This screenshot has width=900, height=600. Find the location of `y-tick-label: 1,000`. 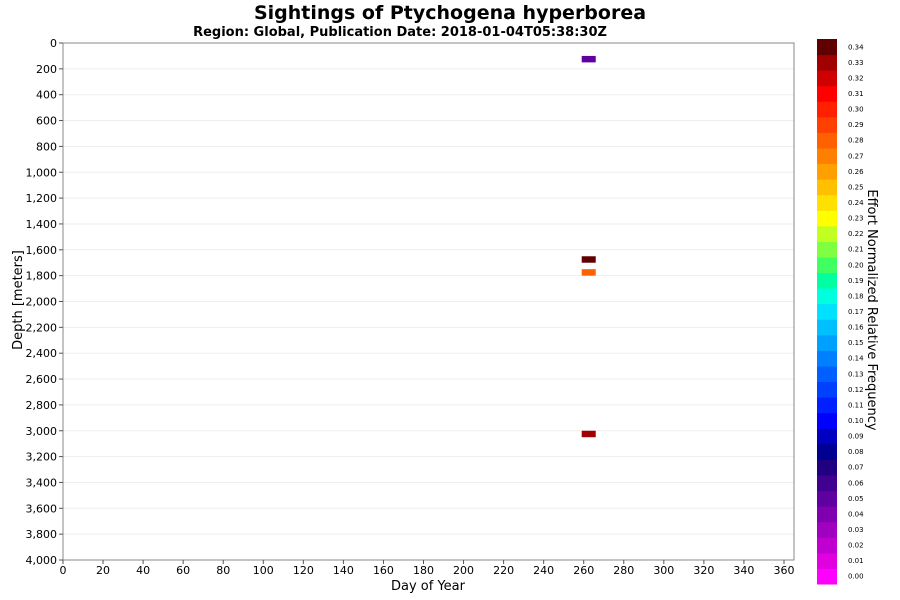

y-tick-label: 1,000 is located at coordinates (42, 172).